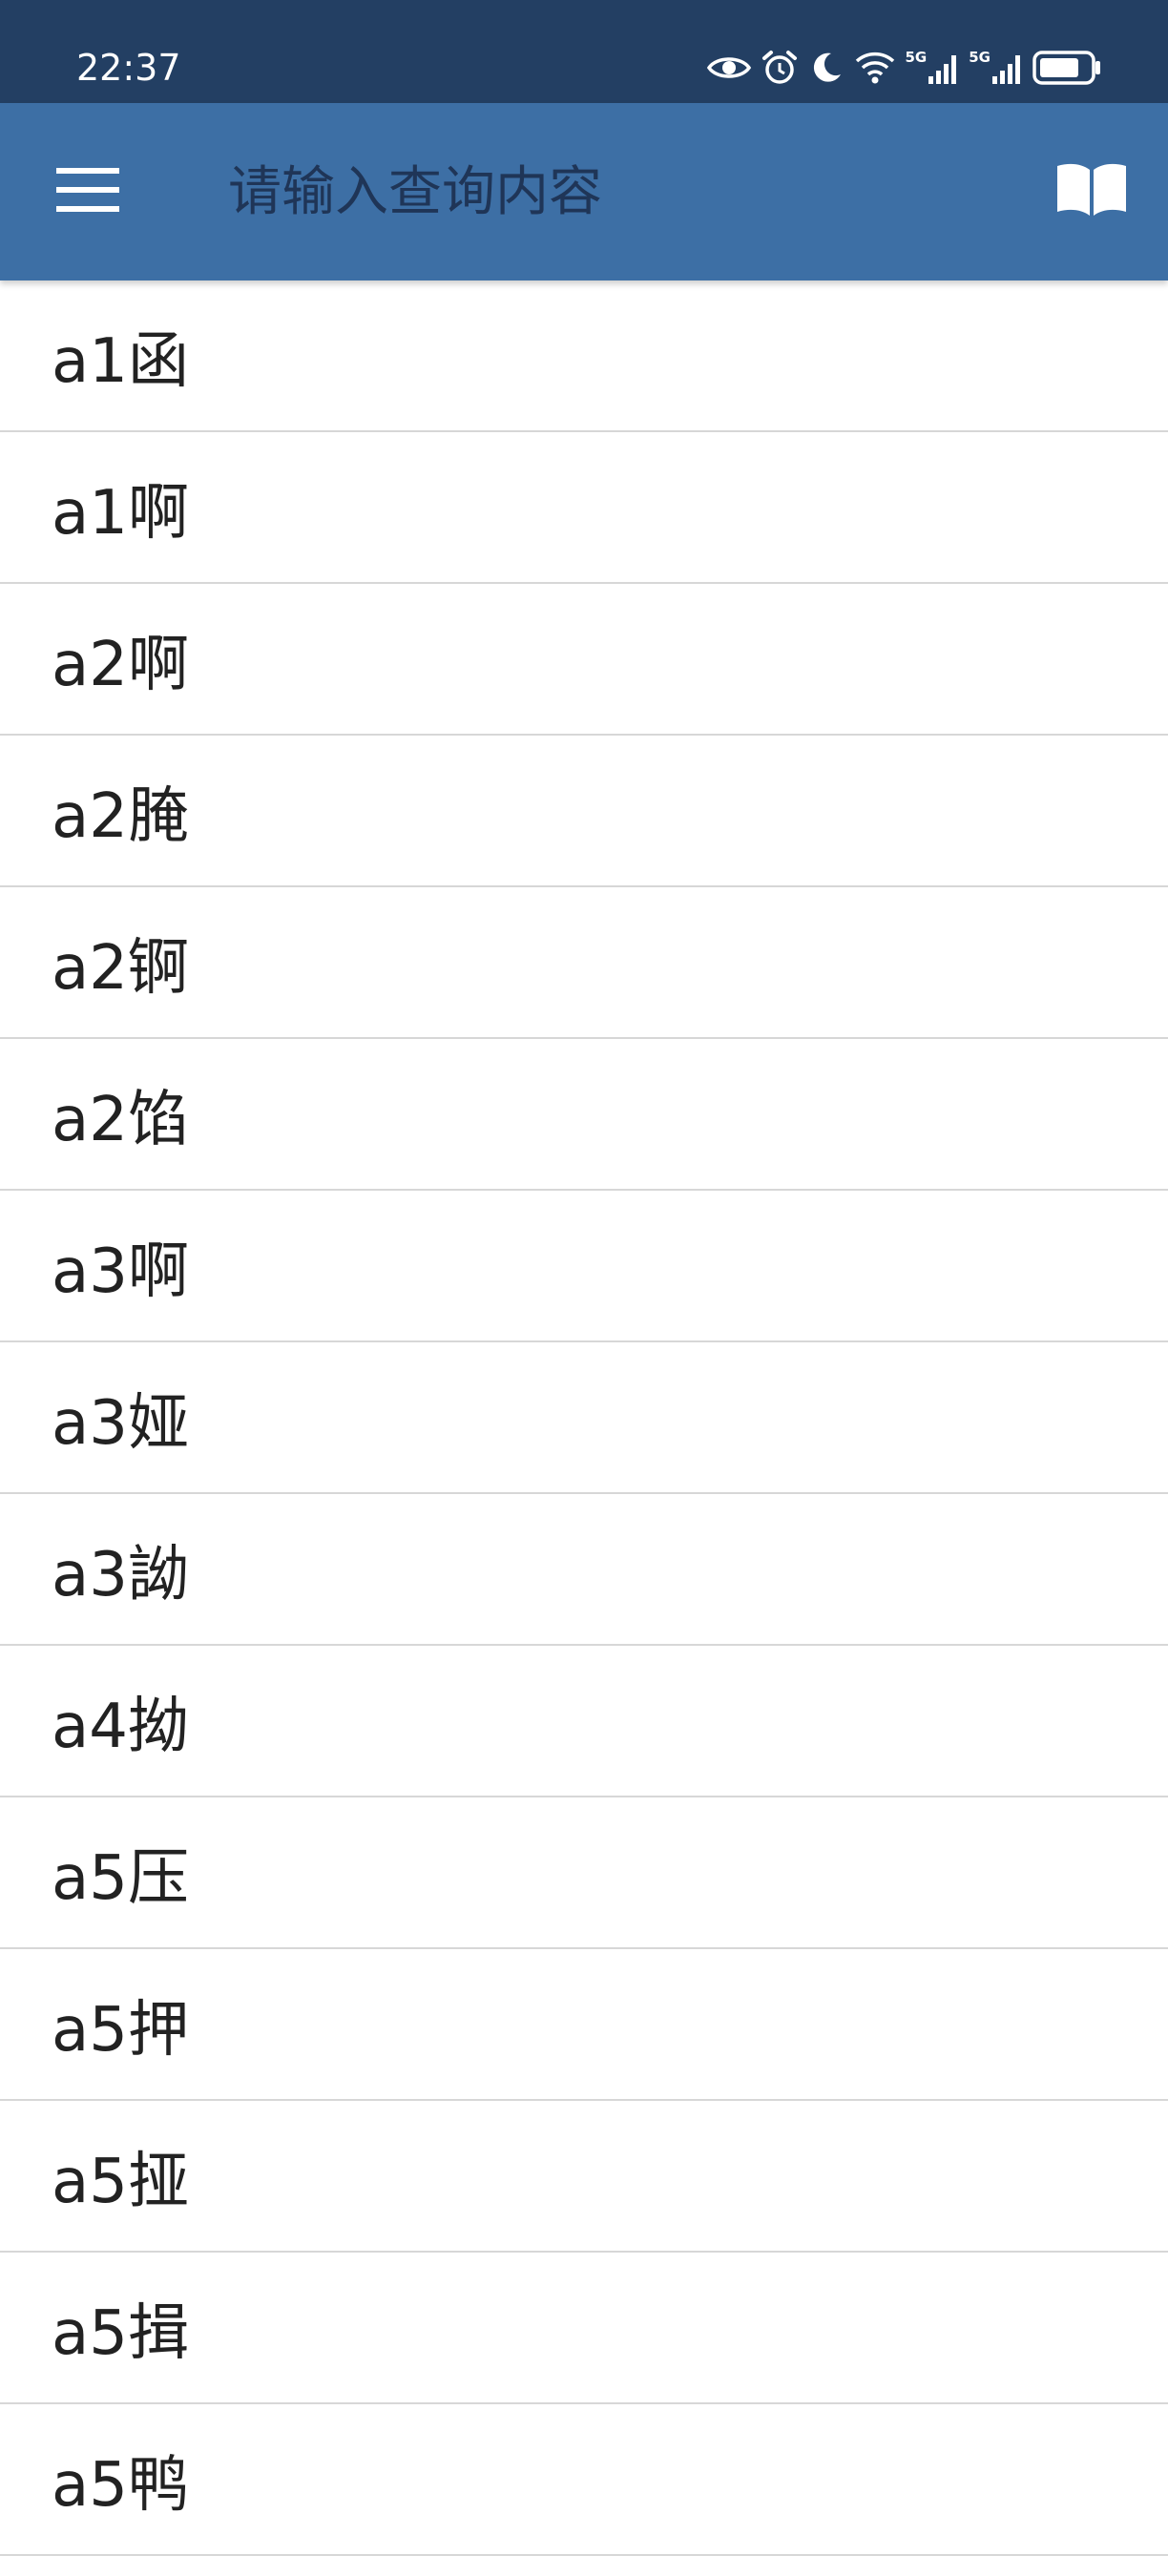  Describe the element at coordinates (826, 68) in the screenshot. I see `moon-icon` at that location.